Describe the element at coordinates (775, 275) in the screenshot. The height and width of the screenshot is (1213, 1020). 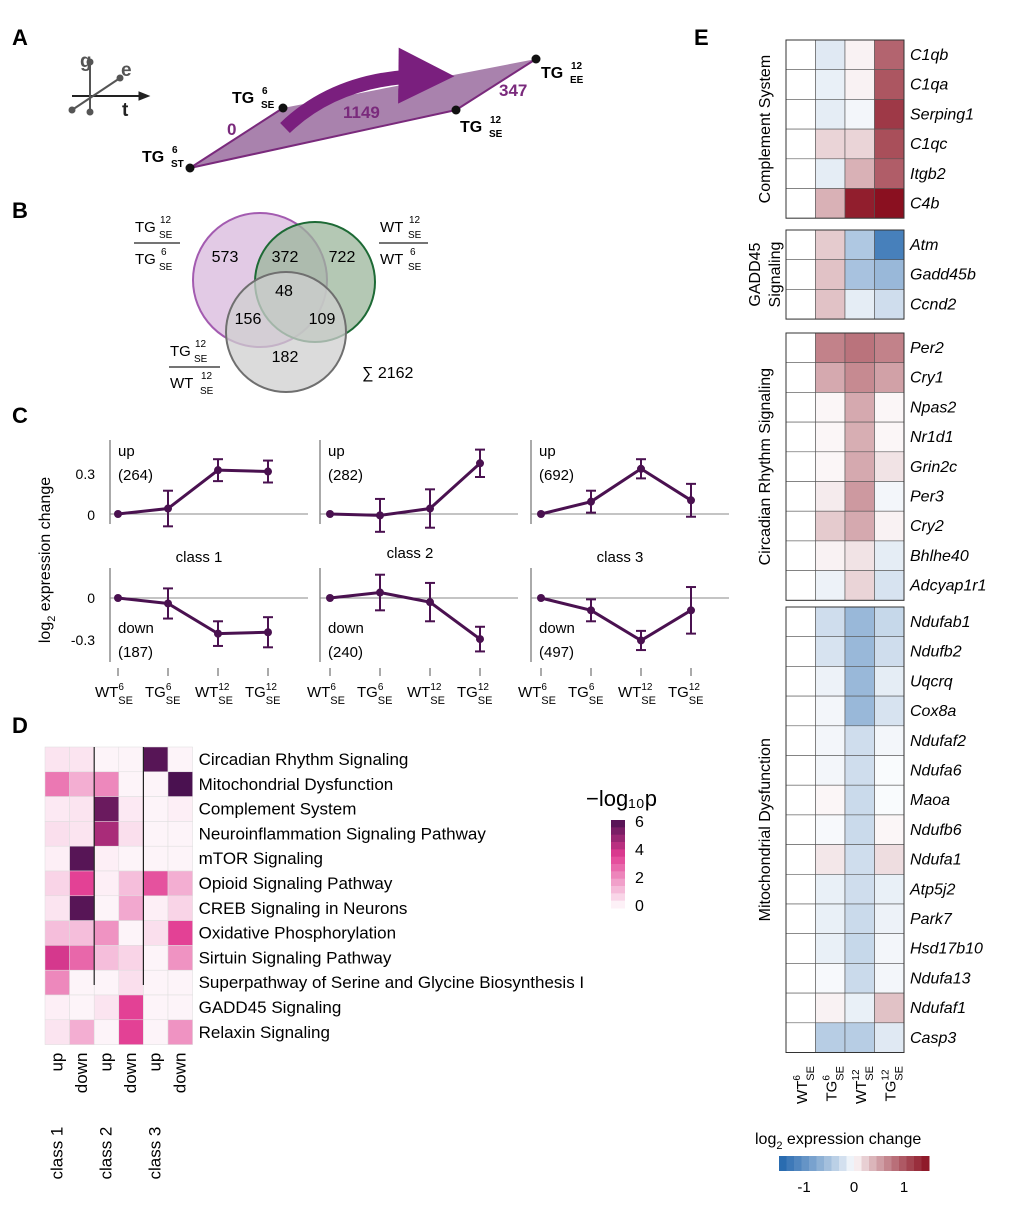
I see `e-group-label: Signaling` at that location.